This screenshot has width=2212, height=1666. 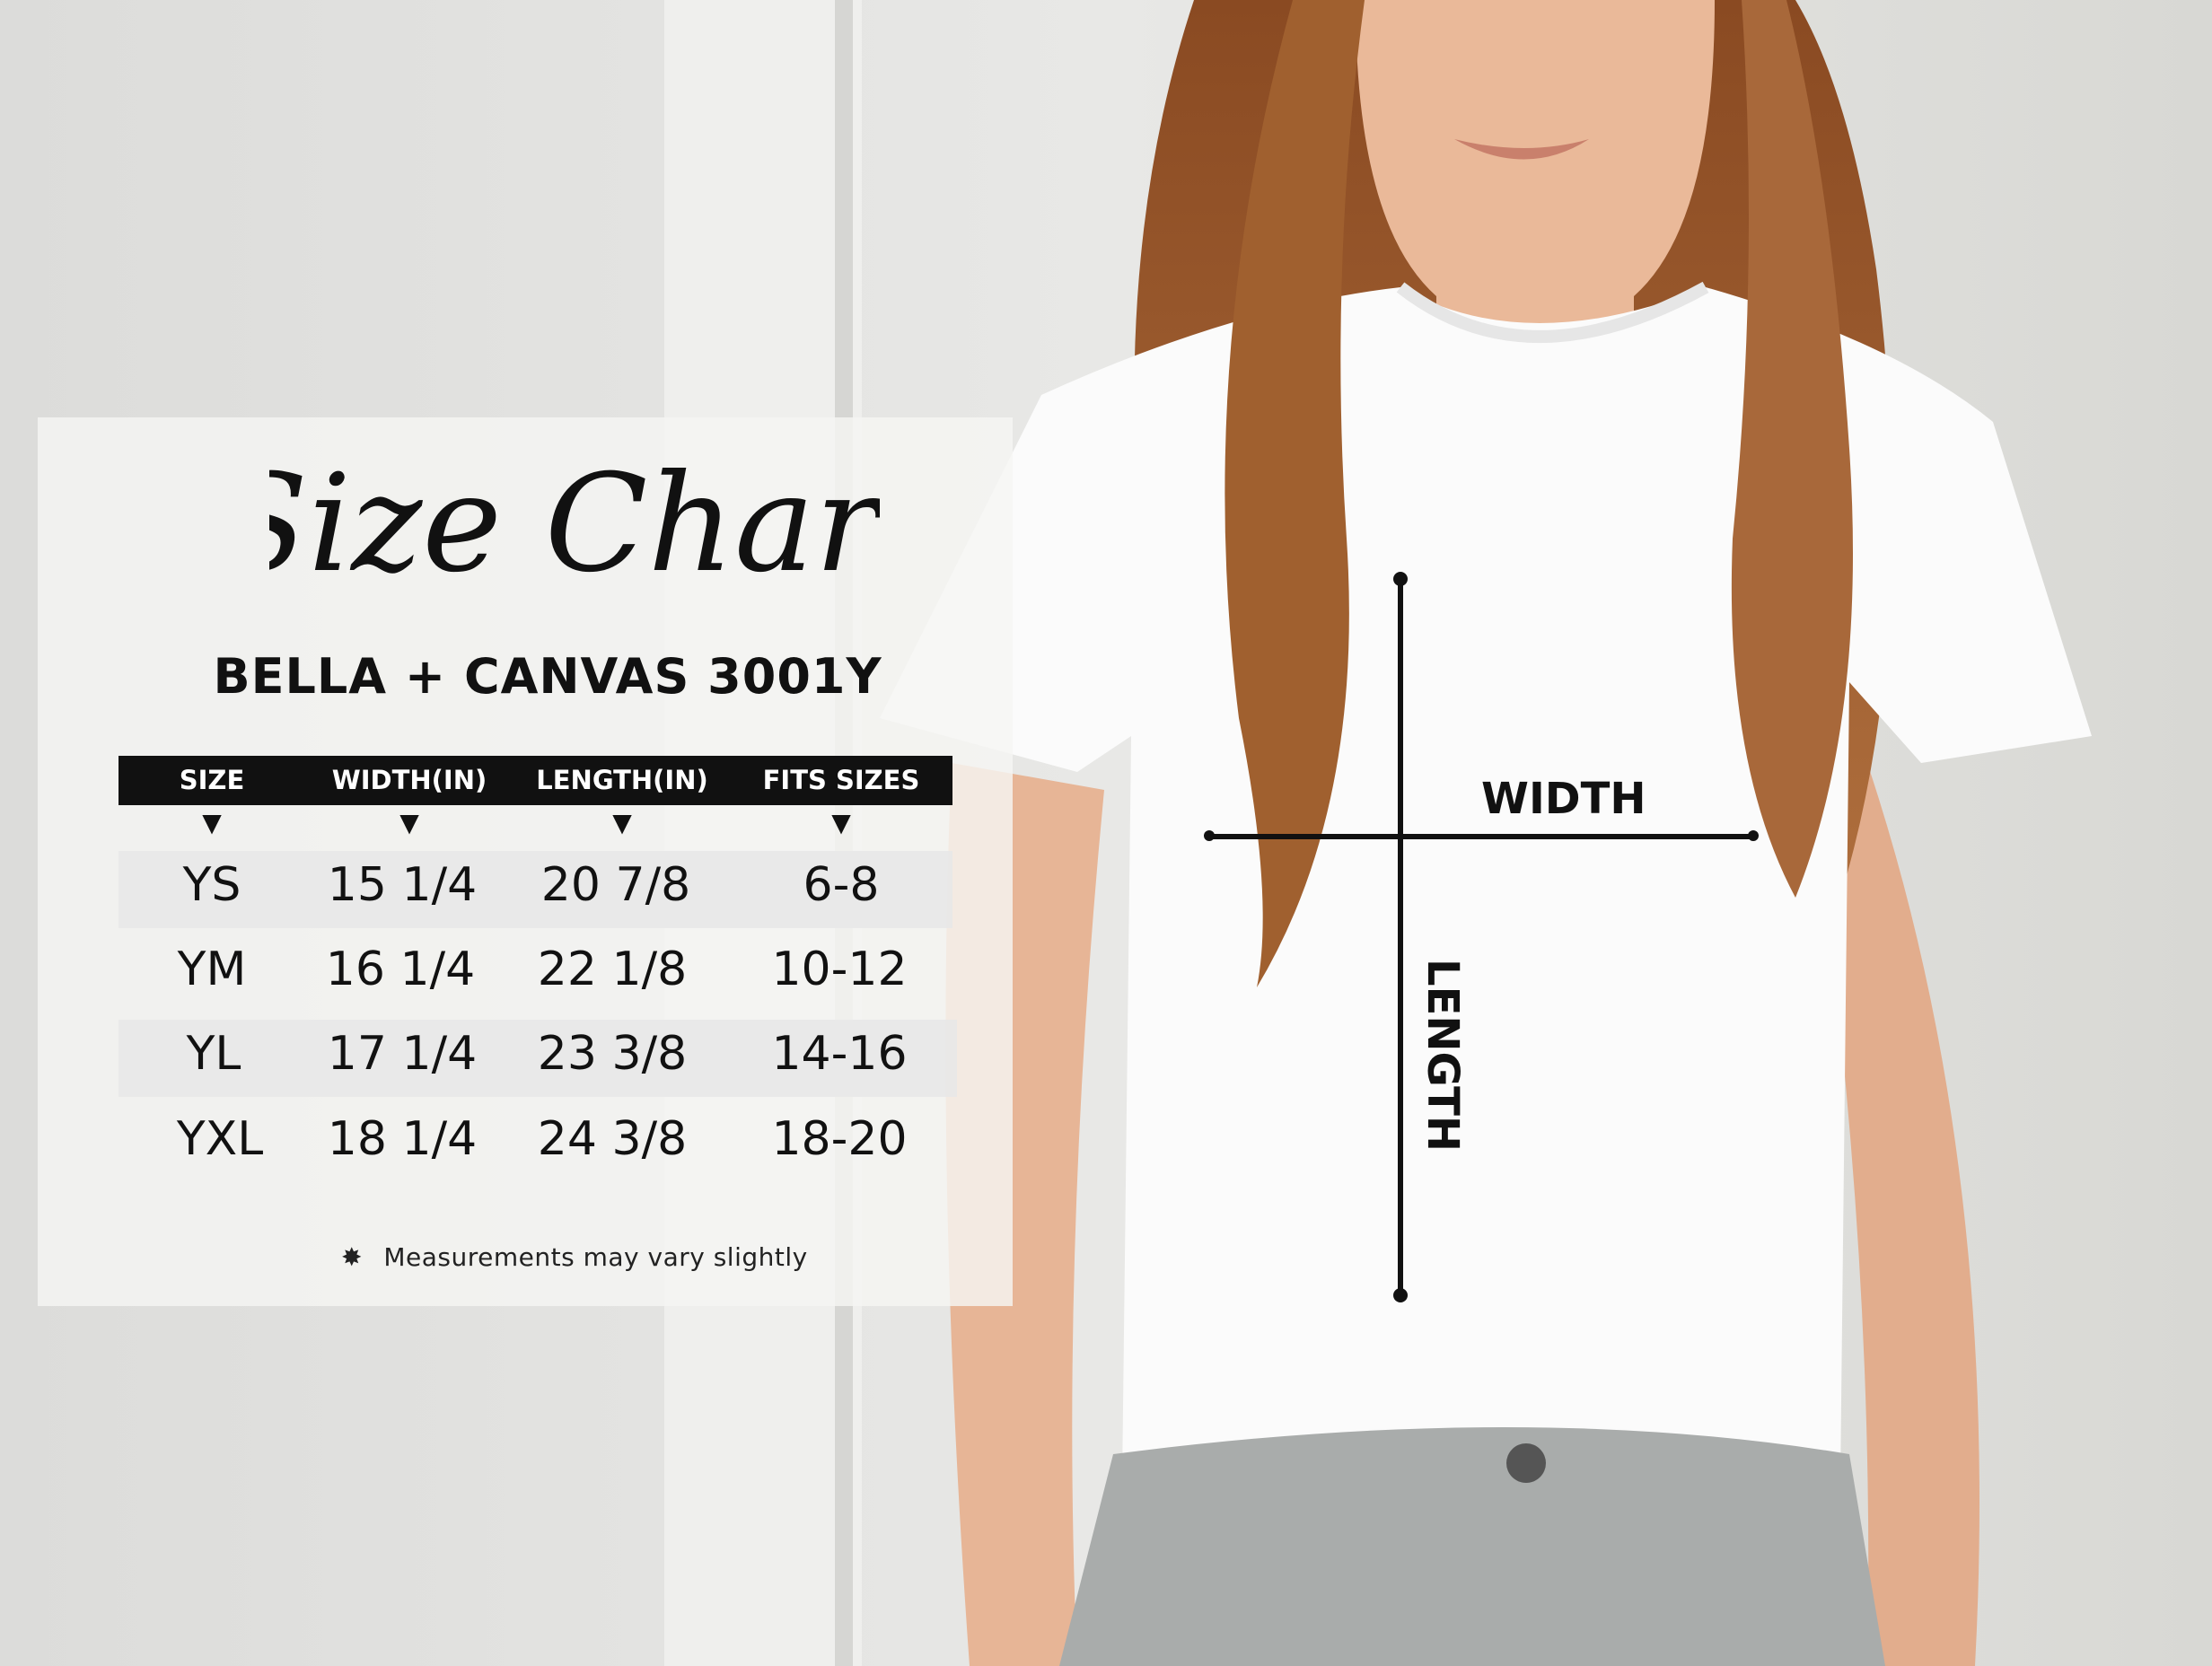 I want to click on width-label: WIDTH, so click(x=1563, y=799).